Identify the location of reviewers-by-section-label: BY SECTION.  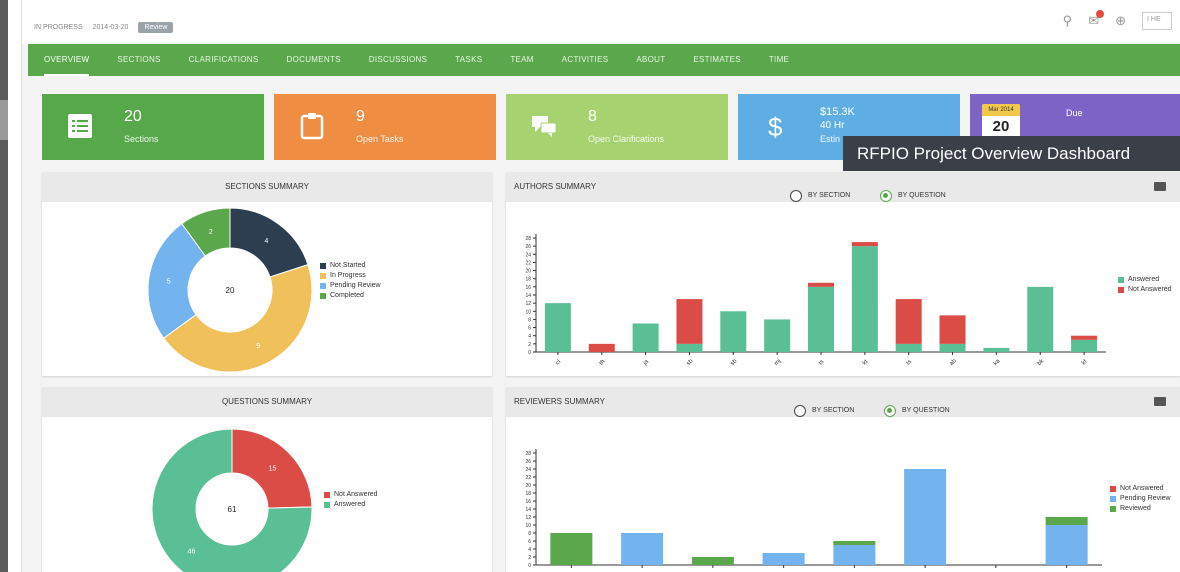
(833, 410).